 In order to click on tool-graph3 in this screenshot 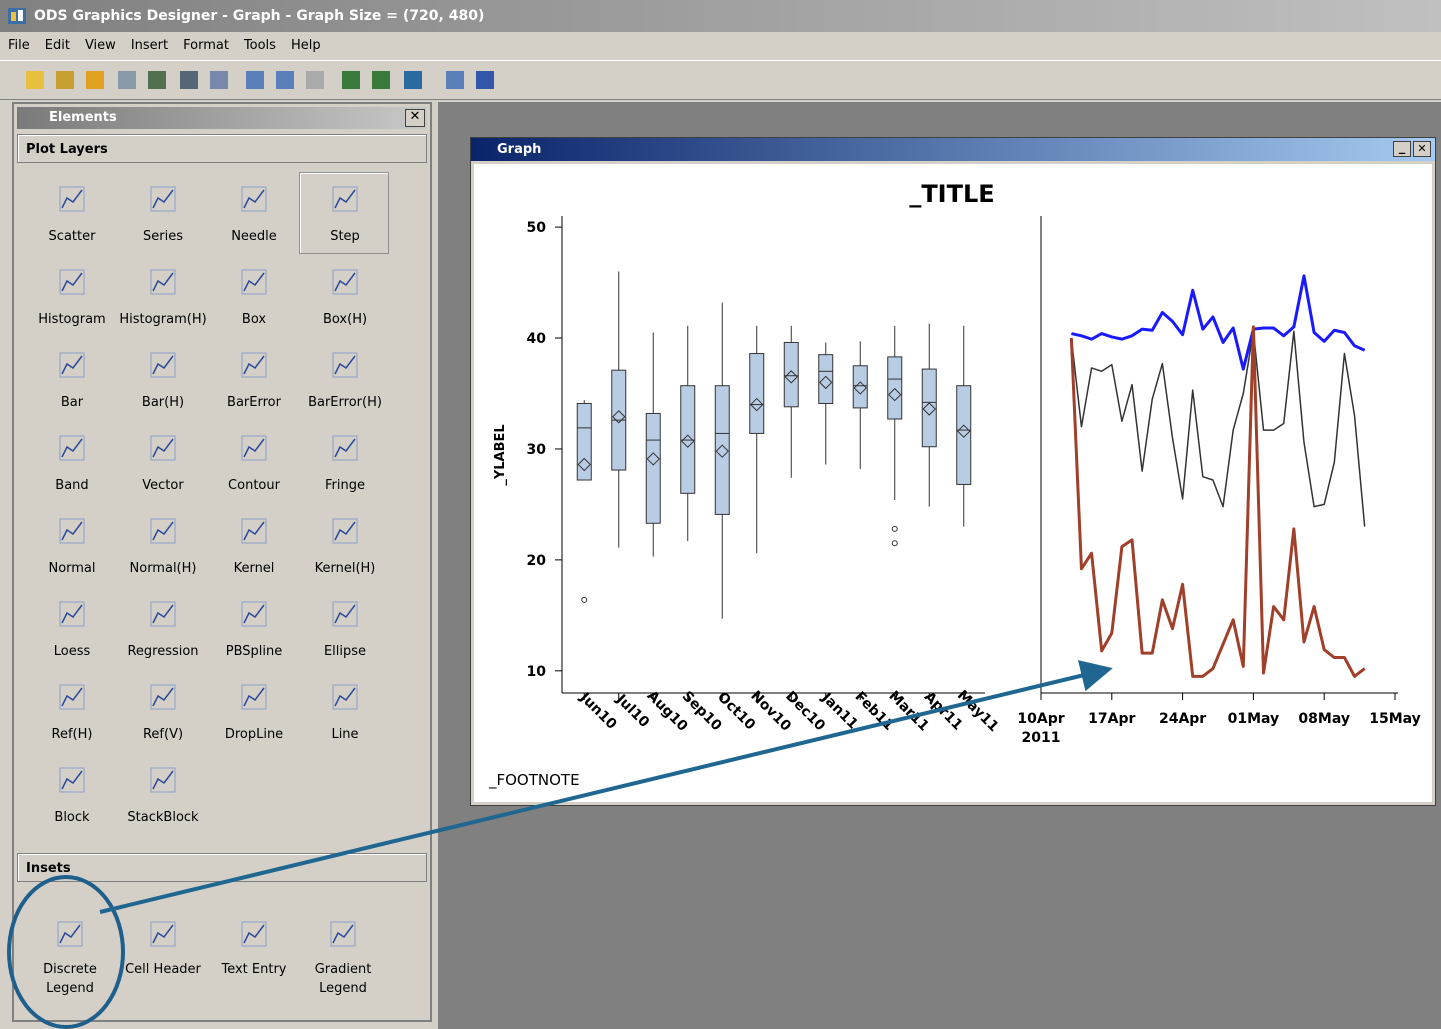, I will do `click(413, 80)`.